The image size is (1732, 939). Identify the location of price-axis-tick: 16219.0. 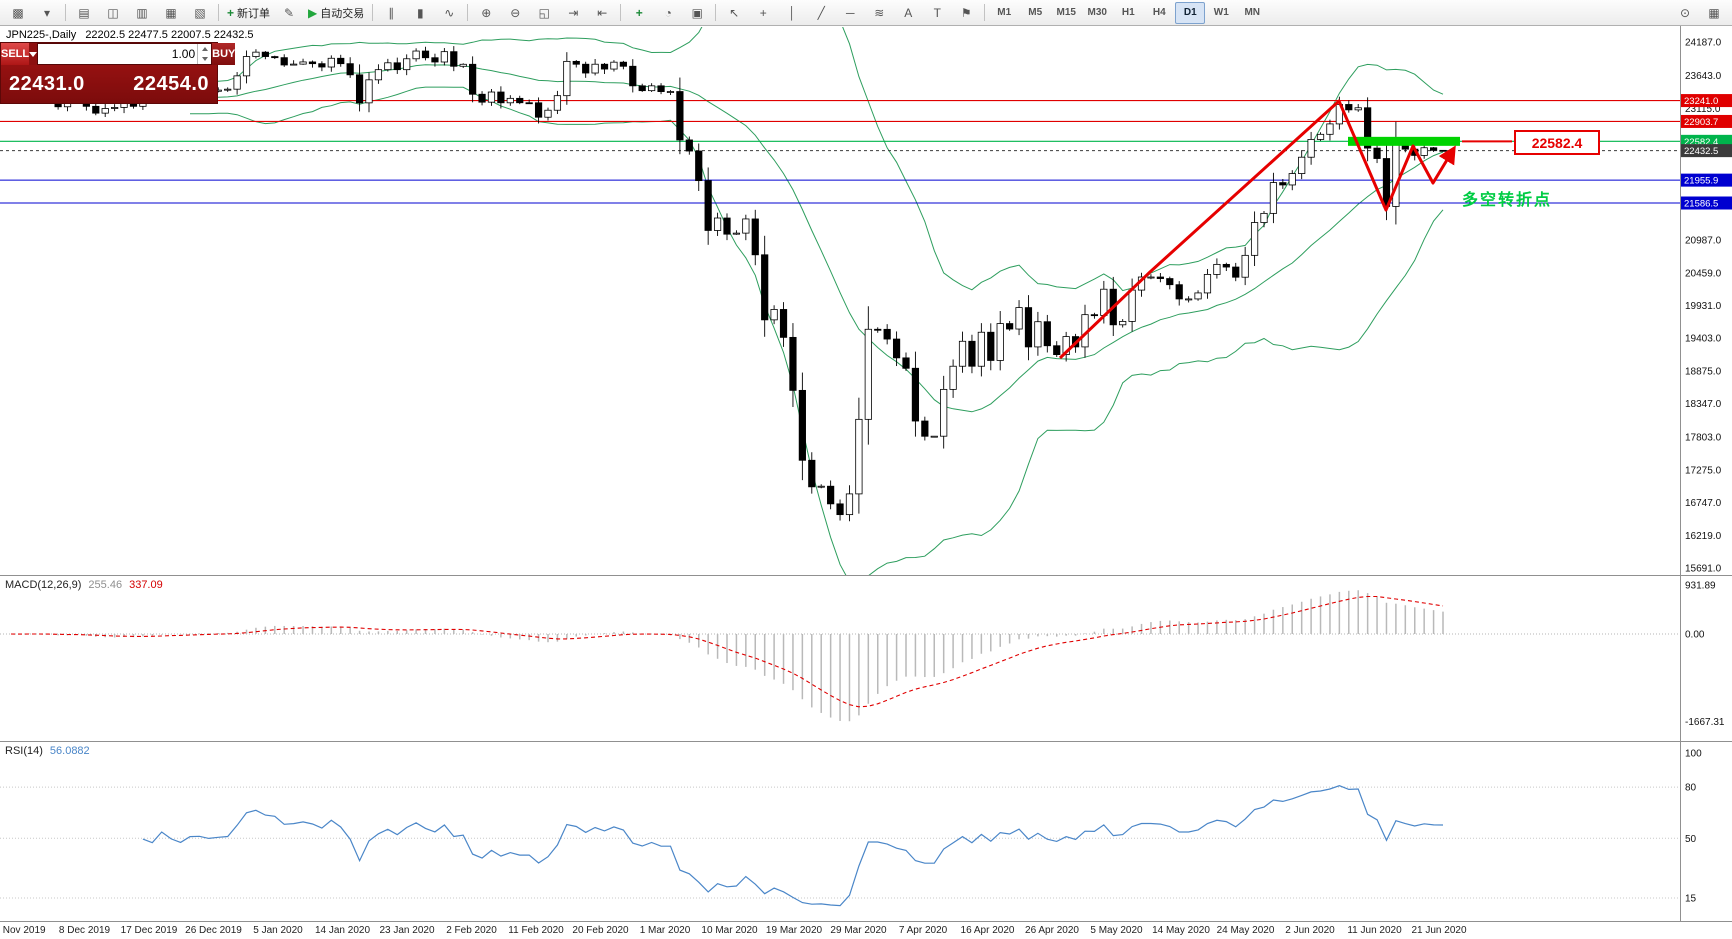
(1703, 536).